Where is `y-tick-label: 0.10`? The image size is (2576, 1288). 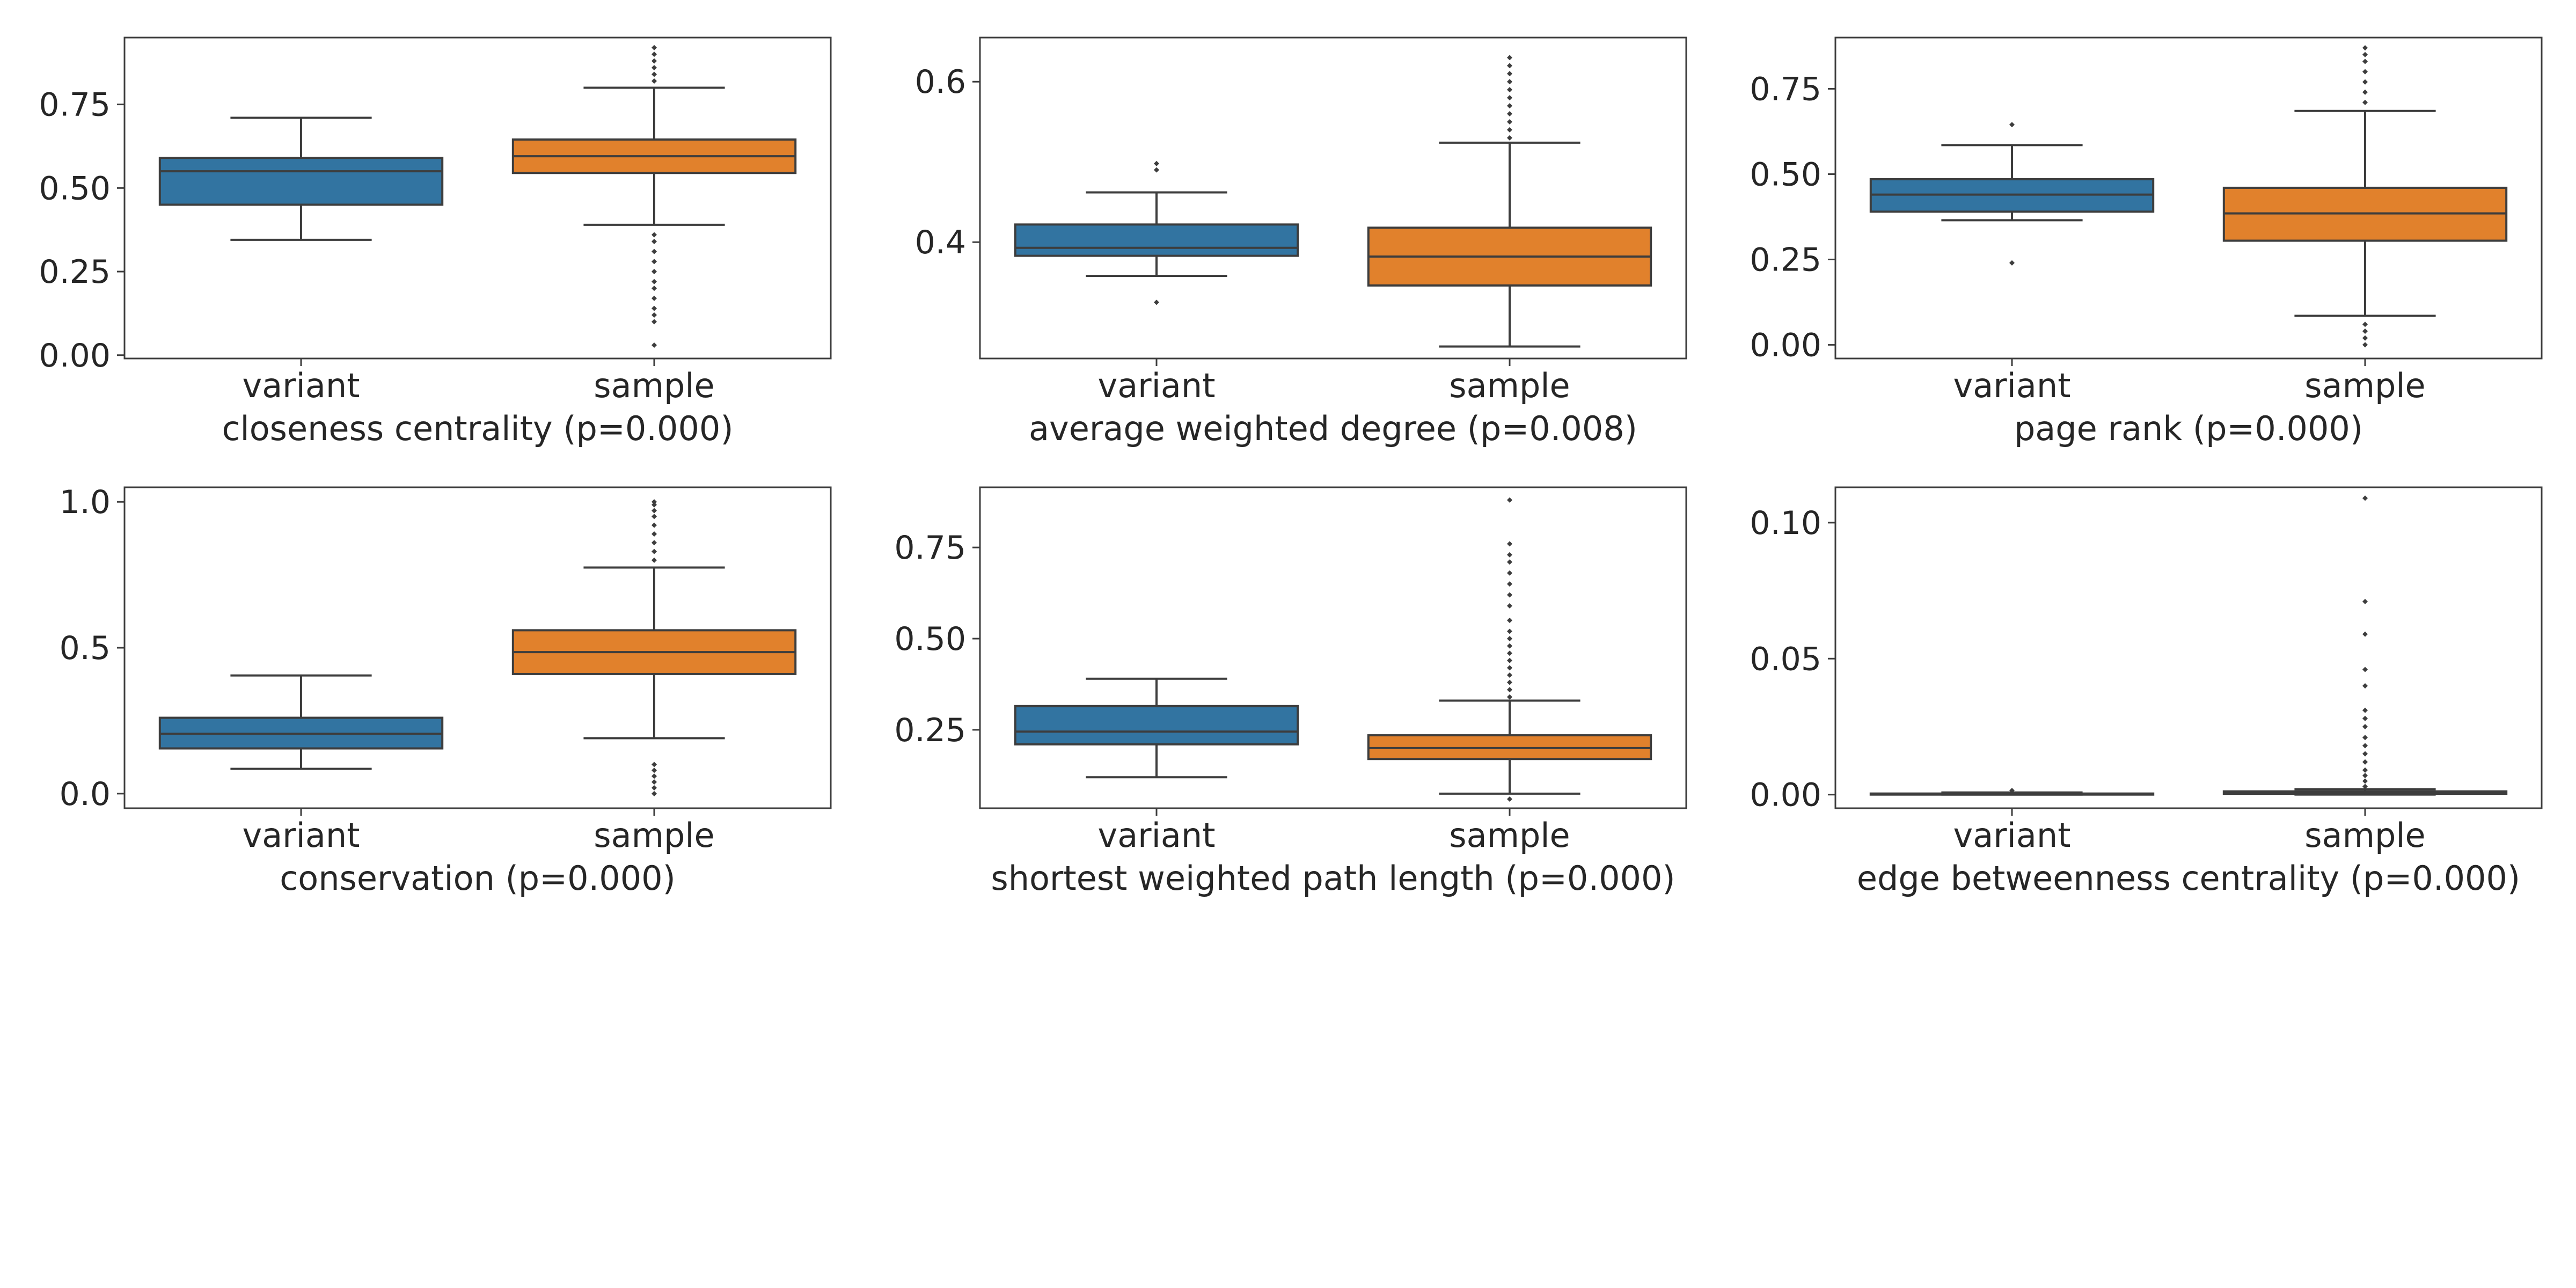
y-tick-label: 0.10 is located at coordinates (1785, 523).